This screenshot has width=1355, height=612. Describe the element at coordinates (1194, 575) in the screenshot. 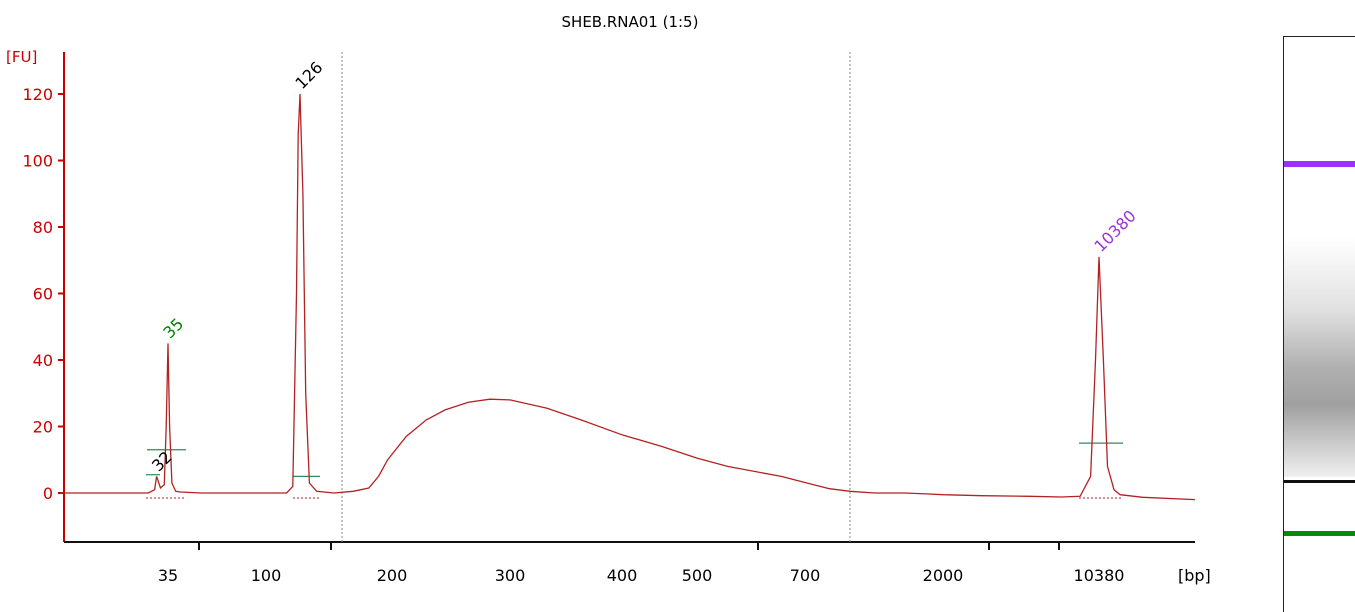

I see `x-axis-label: [bp]` at that location.